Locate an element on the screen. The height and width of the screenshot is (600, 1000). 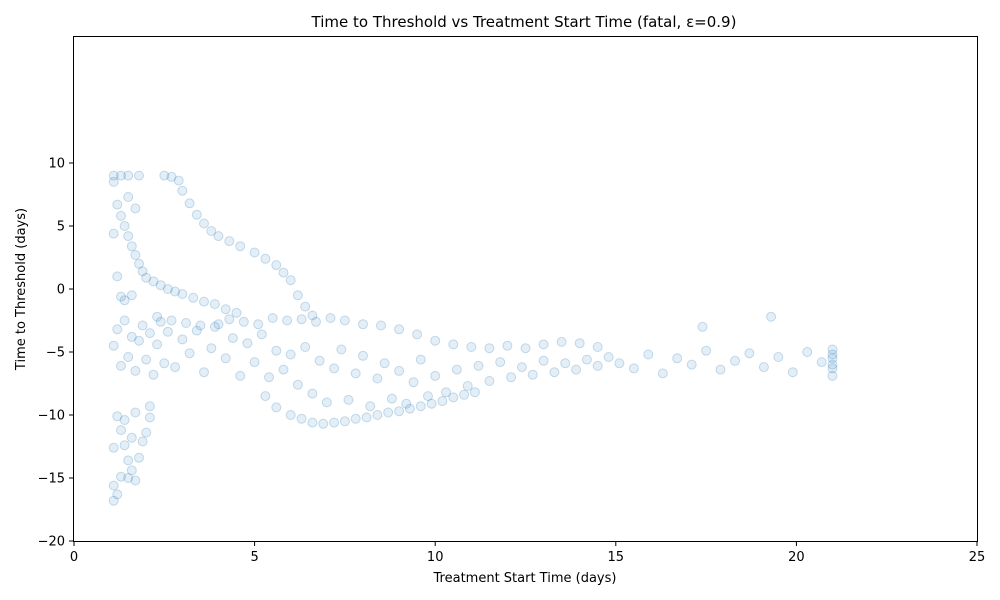
x-tick-label: 25 is located at coordinates (977, 557).